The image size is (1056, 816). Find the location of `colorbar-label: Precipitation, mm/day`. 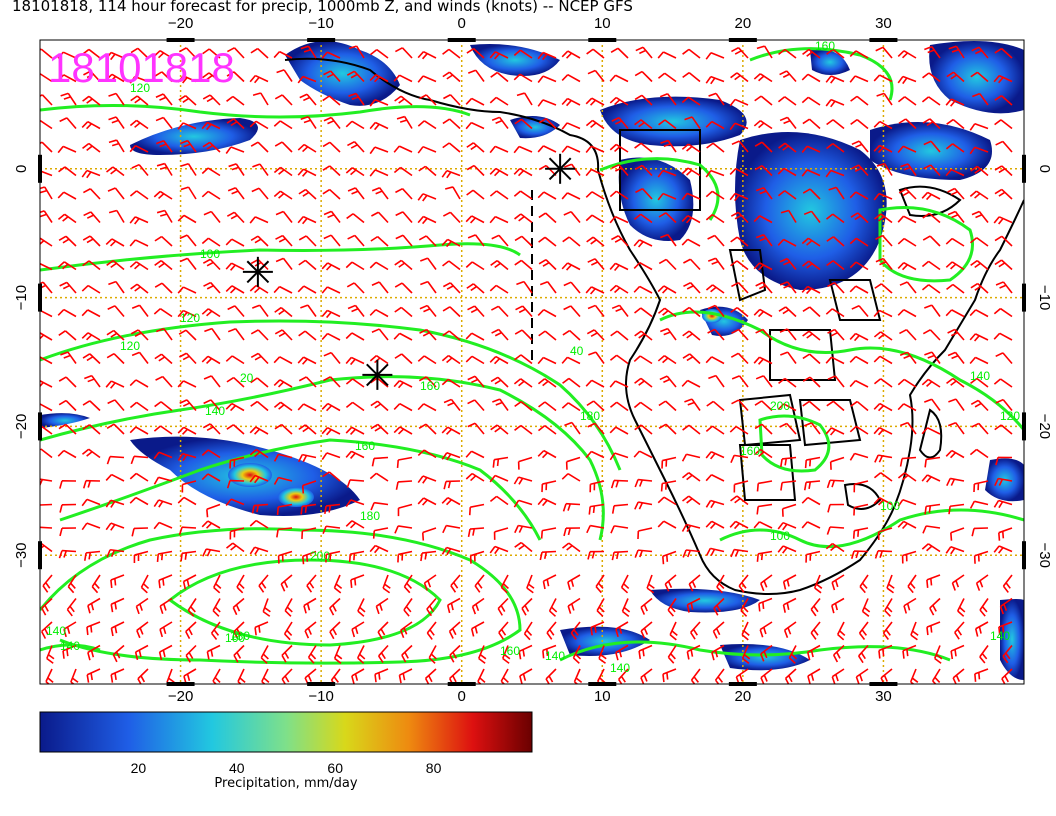

colorbar-label: Precipitation, mm/day is located at coordinates (286, 783).